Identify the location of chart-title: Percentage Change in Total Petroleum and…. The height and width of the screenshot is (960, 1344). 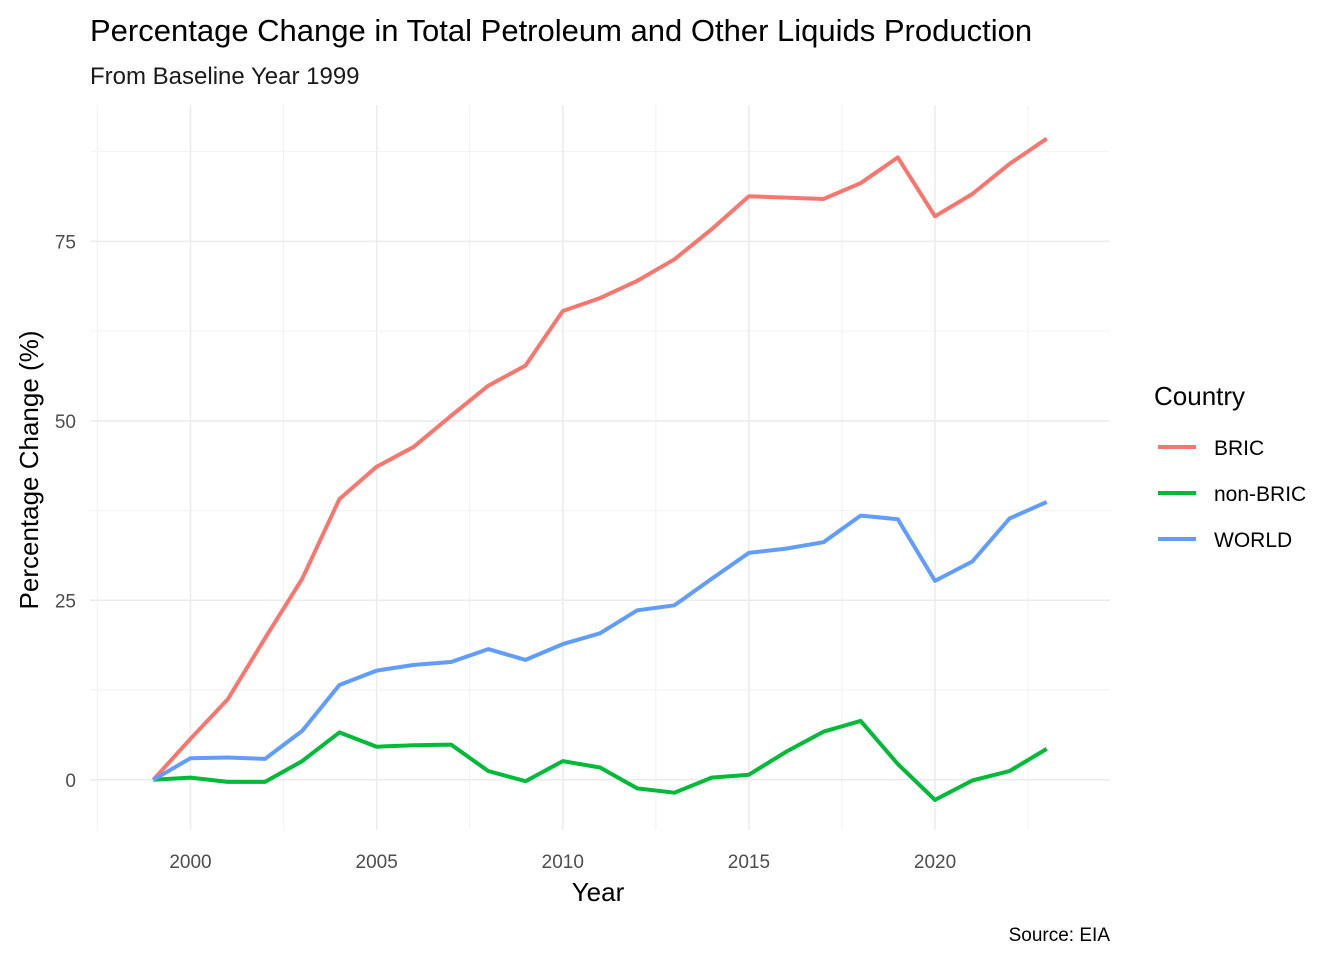
(561, 30).